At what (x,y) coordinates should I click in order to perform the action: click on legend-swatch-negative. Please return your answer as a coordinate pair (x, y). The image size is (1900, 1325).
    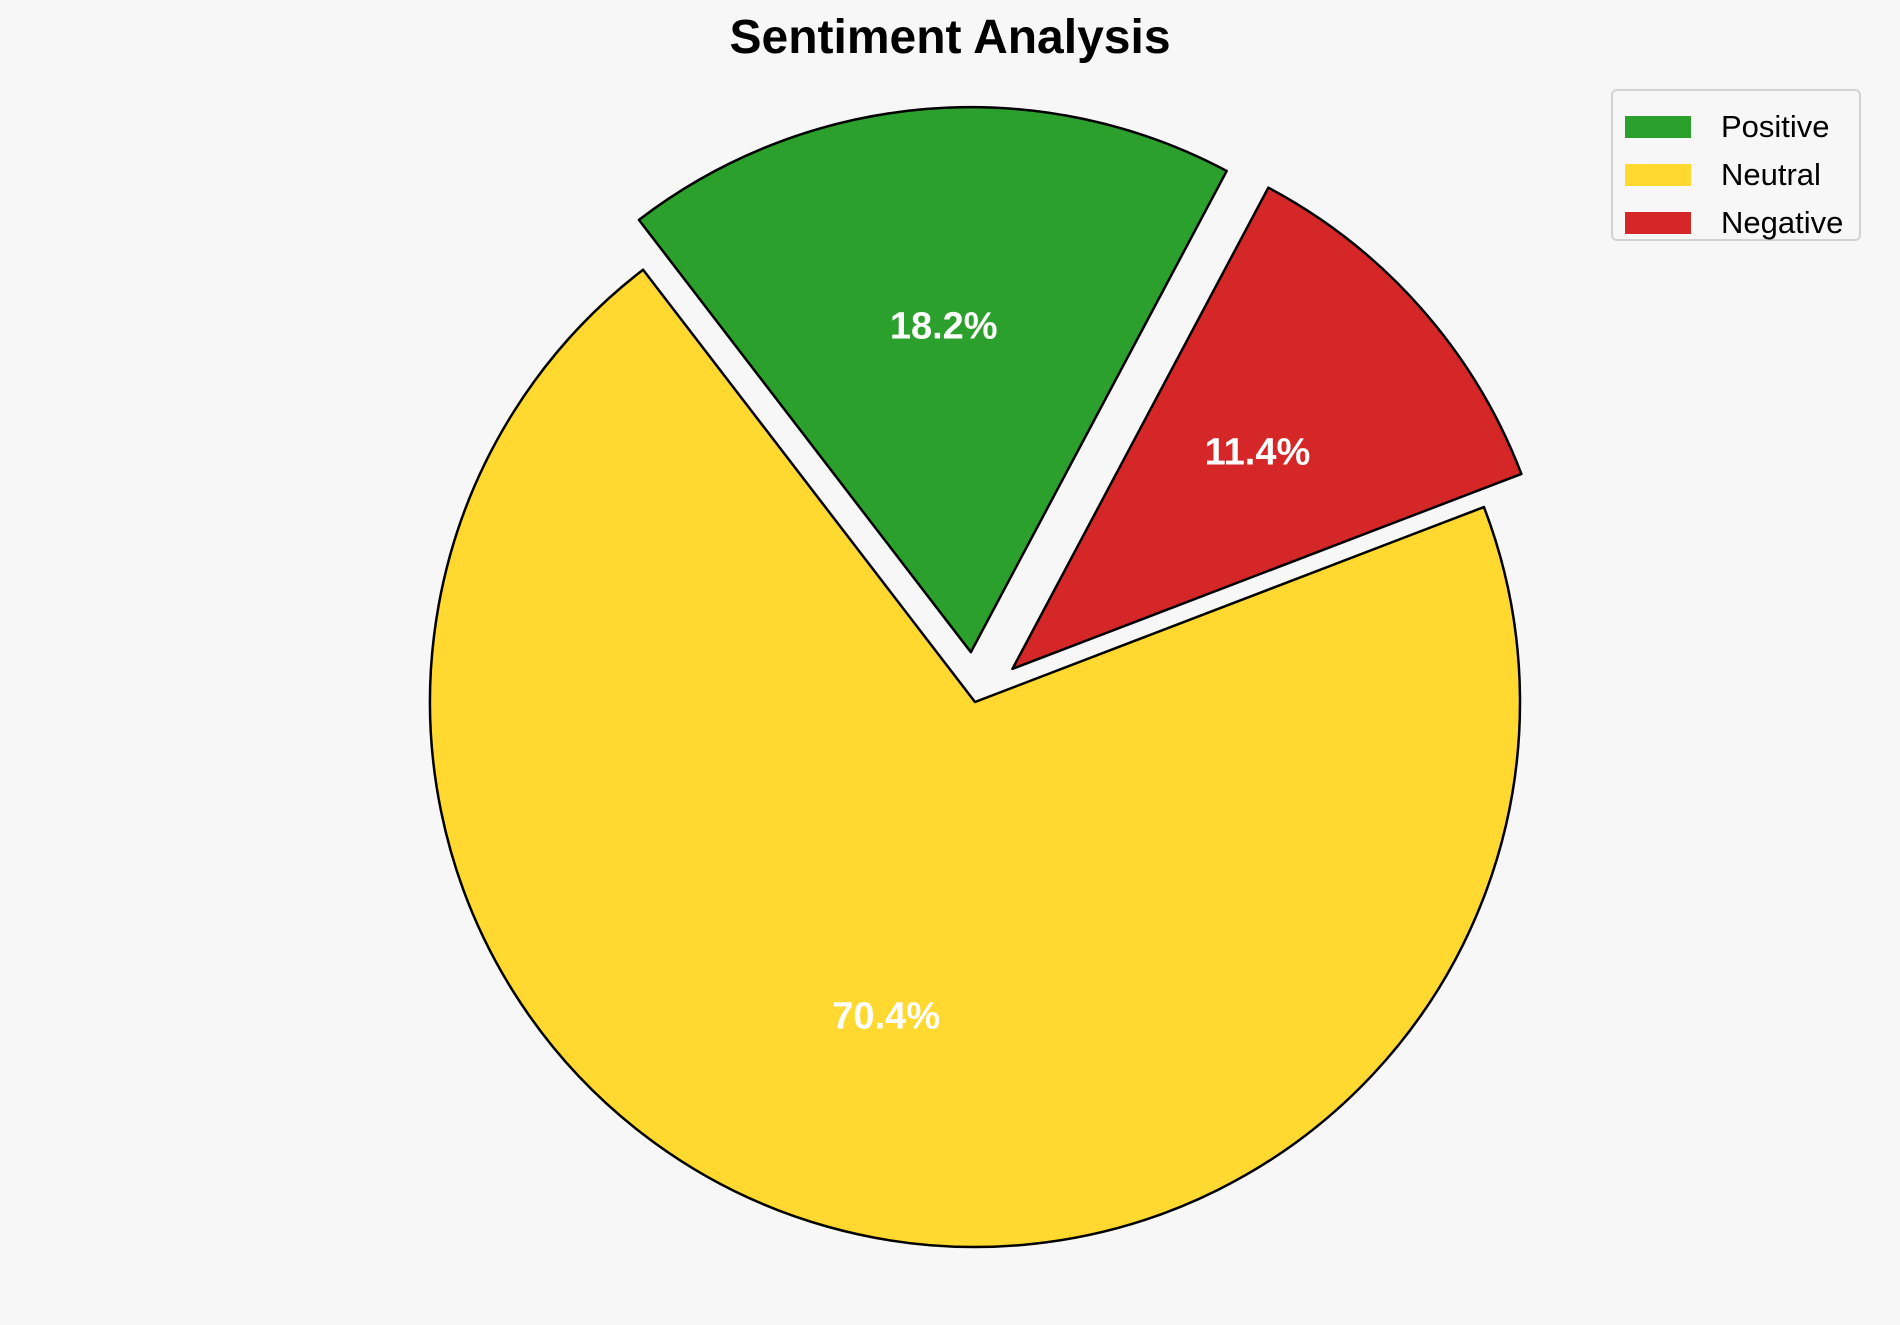
    Looking at the image, I should click on (1658, 223).